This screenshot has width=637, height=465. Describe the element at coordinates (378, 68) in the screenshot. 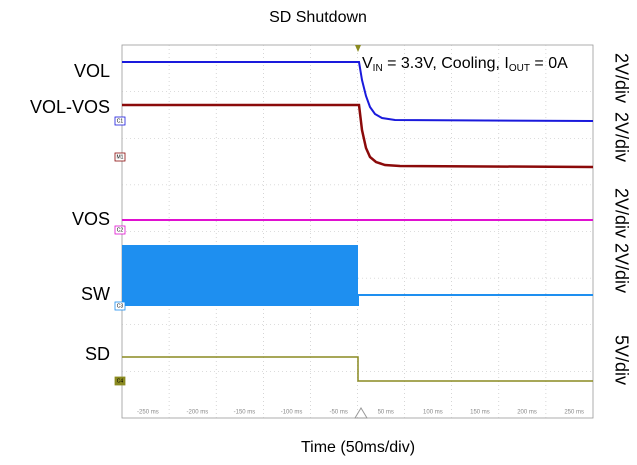

I see `annotation-sub: IN` at that location.